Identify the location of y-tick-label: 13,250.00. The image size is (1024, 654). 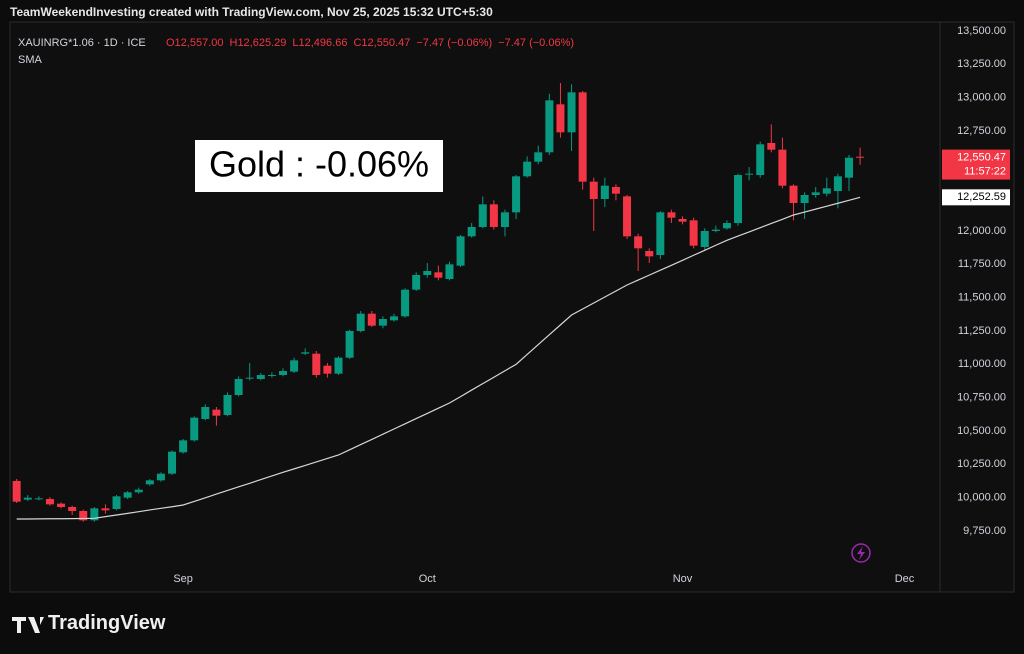
(981, 64).